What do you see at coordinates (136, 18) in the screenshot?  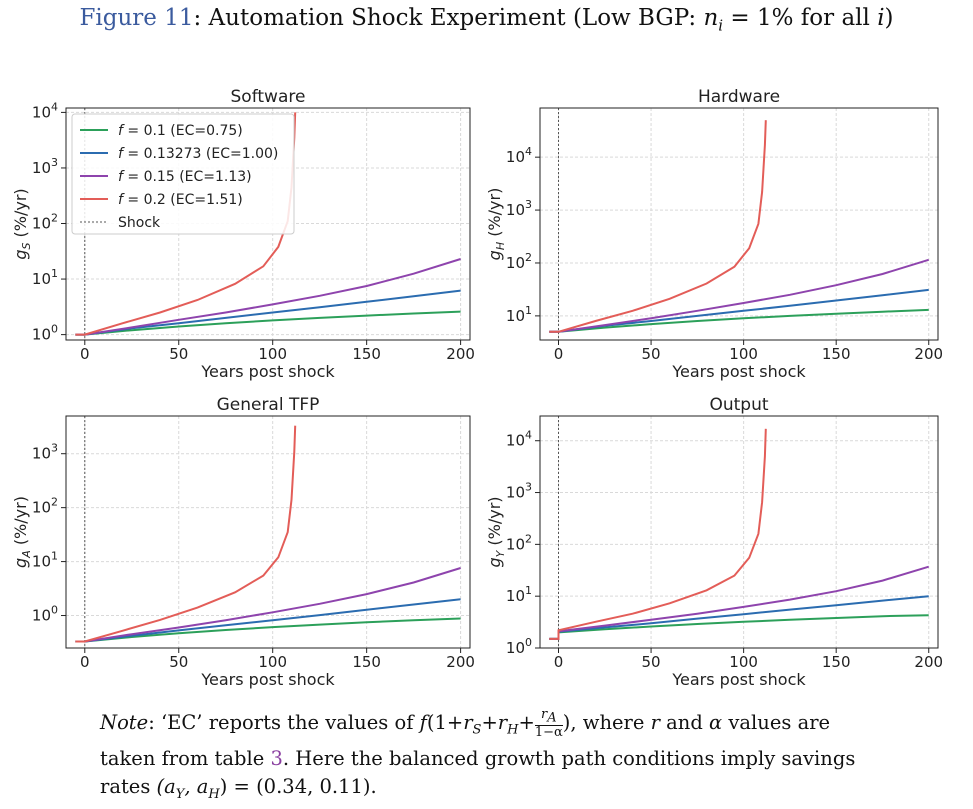 I see `figure-number: Figure 11` at bounding box center [136, 18].